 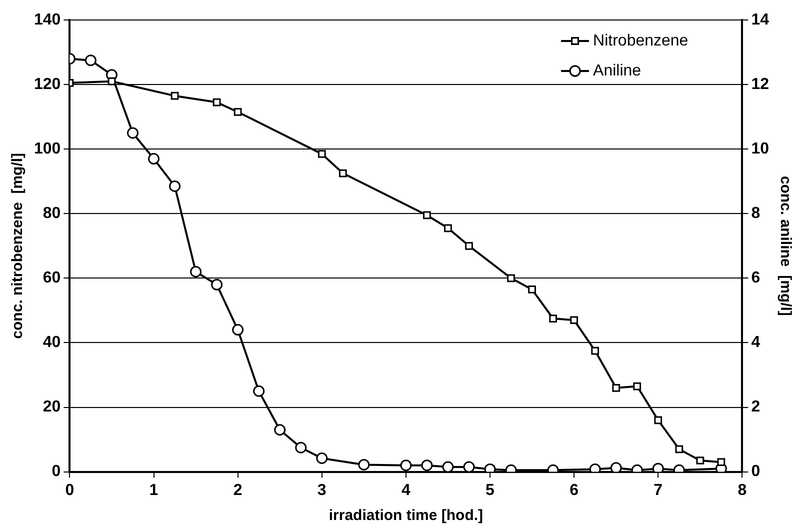 I want to click on legend-label: Aniline, so click(x=617, y=71).